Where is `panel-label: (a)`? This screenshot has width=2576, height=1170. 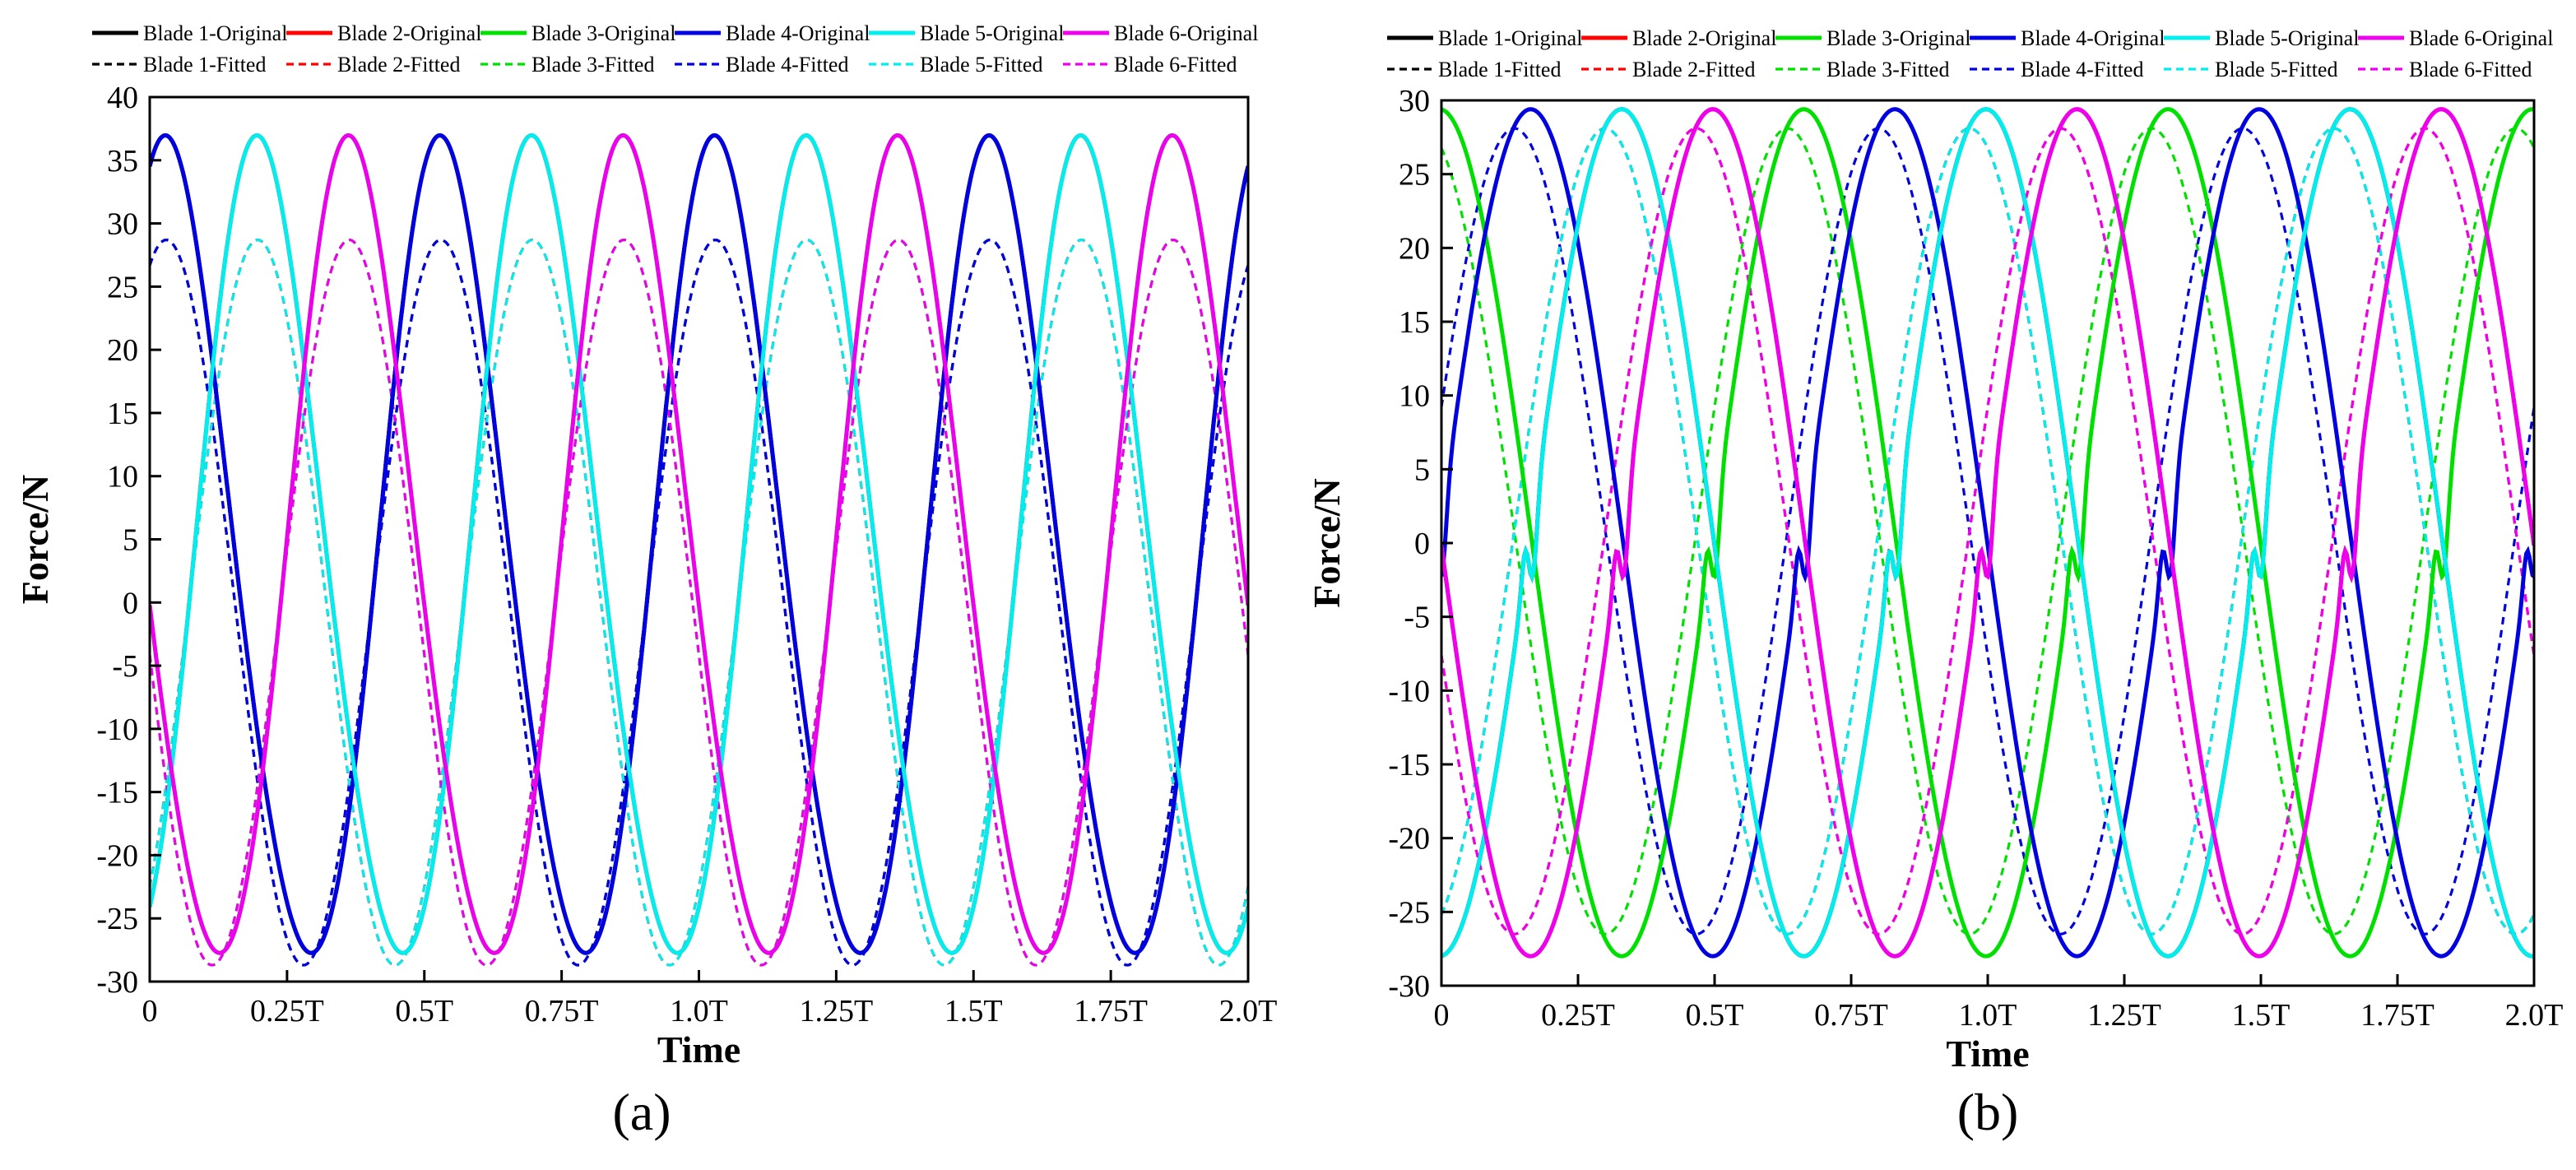 panel-label: (a) is located at coordinates (641, 1112).